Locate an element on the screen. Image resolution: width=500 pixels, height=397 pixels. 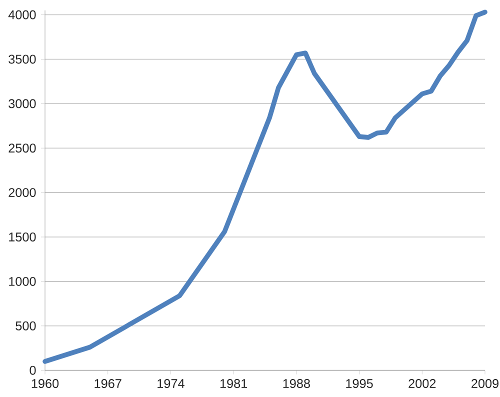
x-tick-label: 1974 is located at coordinates (171, 383).